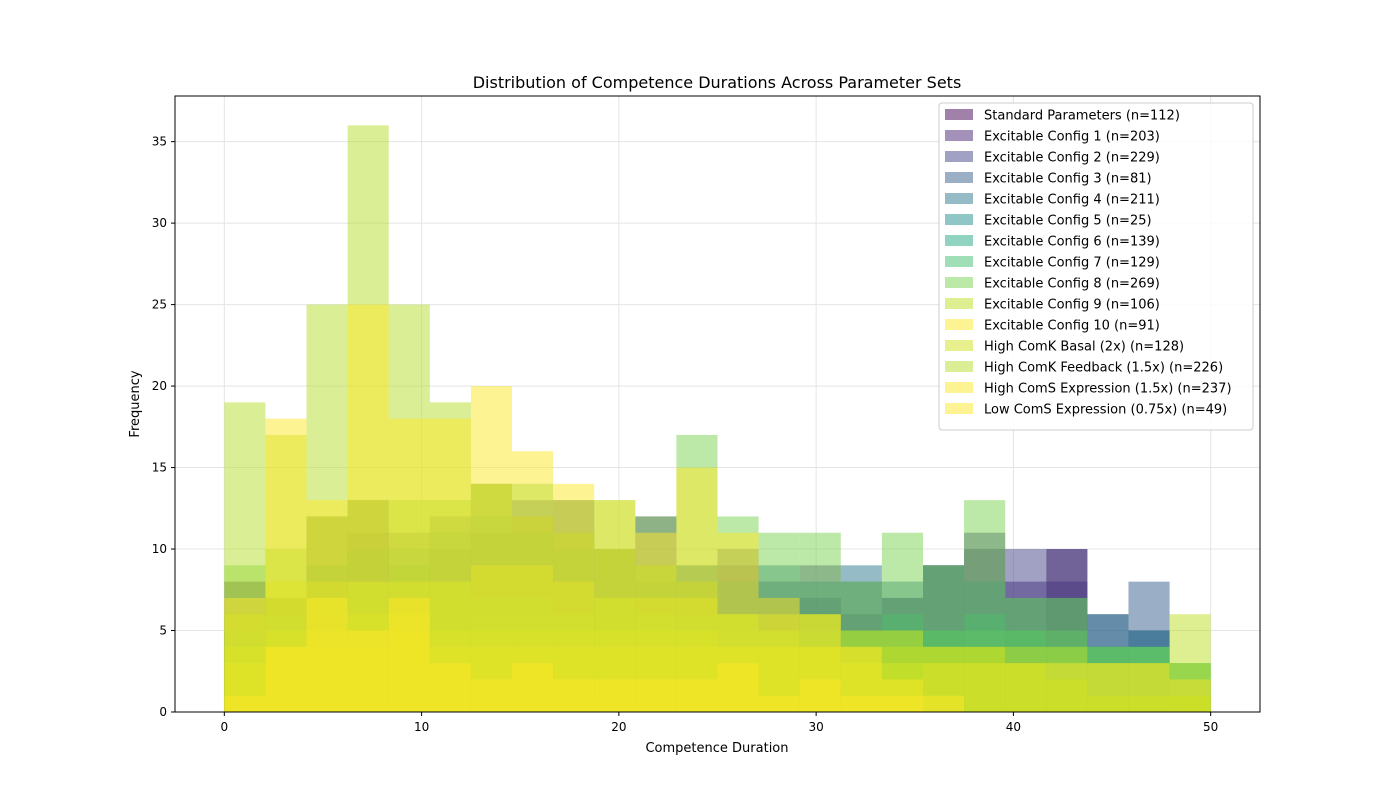 Image resolution: width=1400 pixels, height=800 pixels. Describe the element at coordinates (1072, 305) in the screenshot. I see `legend-label-10: Excitable Config 9 (n=106)` at that location.